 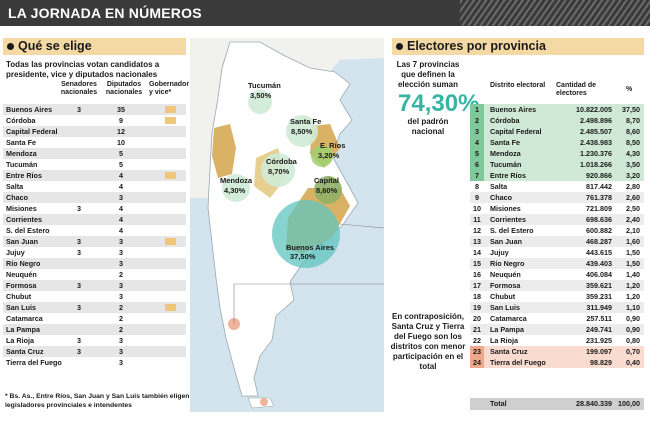 What do you see at coordinates (629, 89) in the screenshot?
I see `col-header-pct: %` at bounding box center [629, 89].